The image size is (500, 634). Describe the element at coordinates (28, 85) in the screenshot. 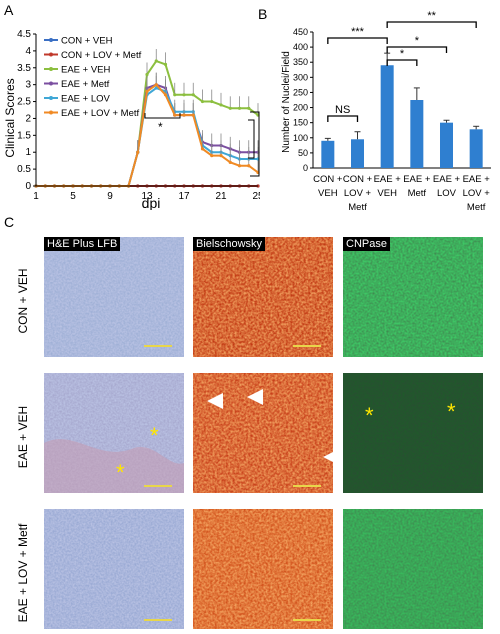

I see `y-tick-label: 3` at that location.